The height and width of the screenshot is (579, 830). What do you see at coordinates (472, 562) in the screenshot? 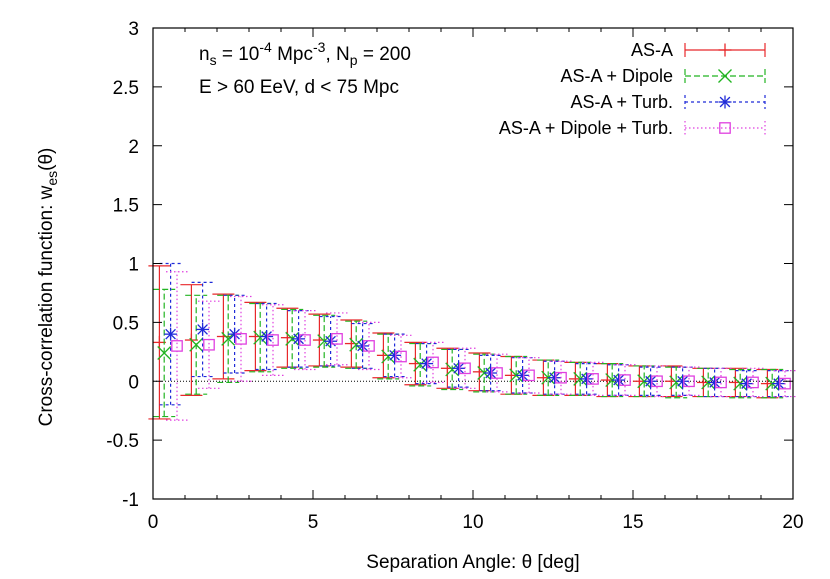
I see `x-axis-label: Separation Angle: θ [deg]` at bounding box center [472, 562].